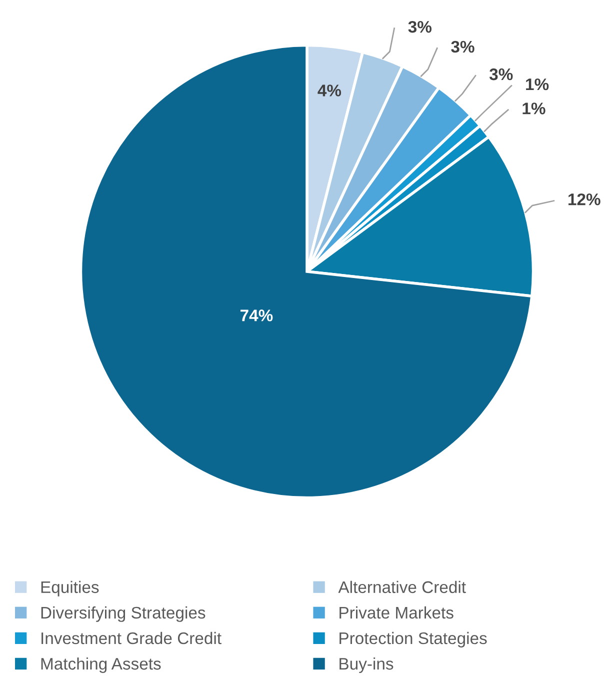 Image resolution: width=614 pixels, height=688 pixels. I want to click on data-label: 74%, so click(256, 316).